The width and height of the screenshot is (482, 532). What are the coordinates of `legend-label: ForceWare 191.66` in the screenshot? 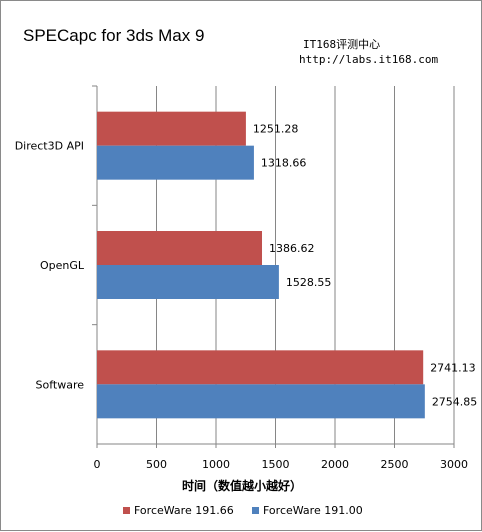 It's located at (184, 510).